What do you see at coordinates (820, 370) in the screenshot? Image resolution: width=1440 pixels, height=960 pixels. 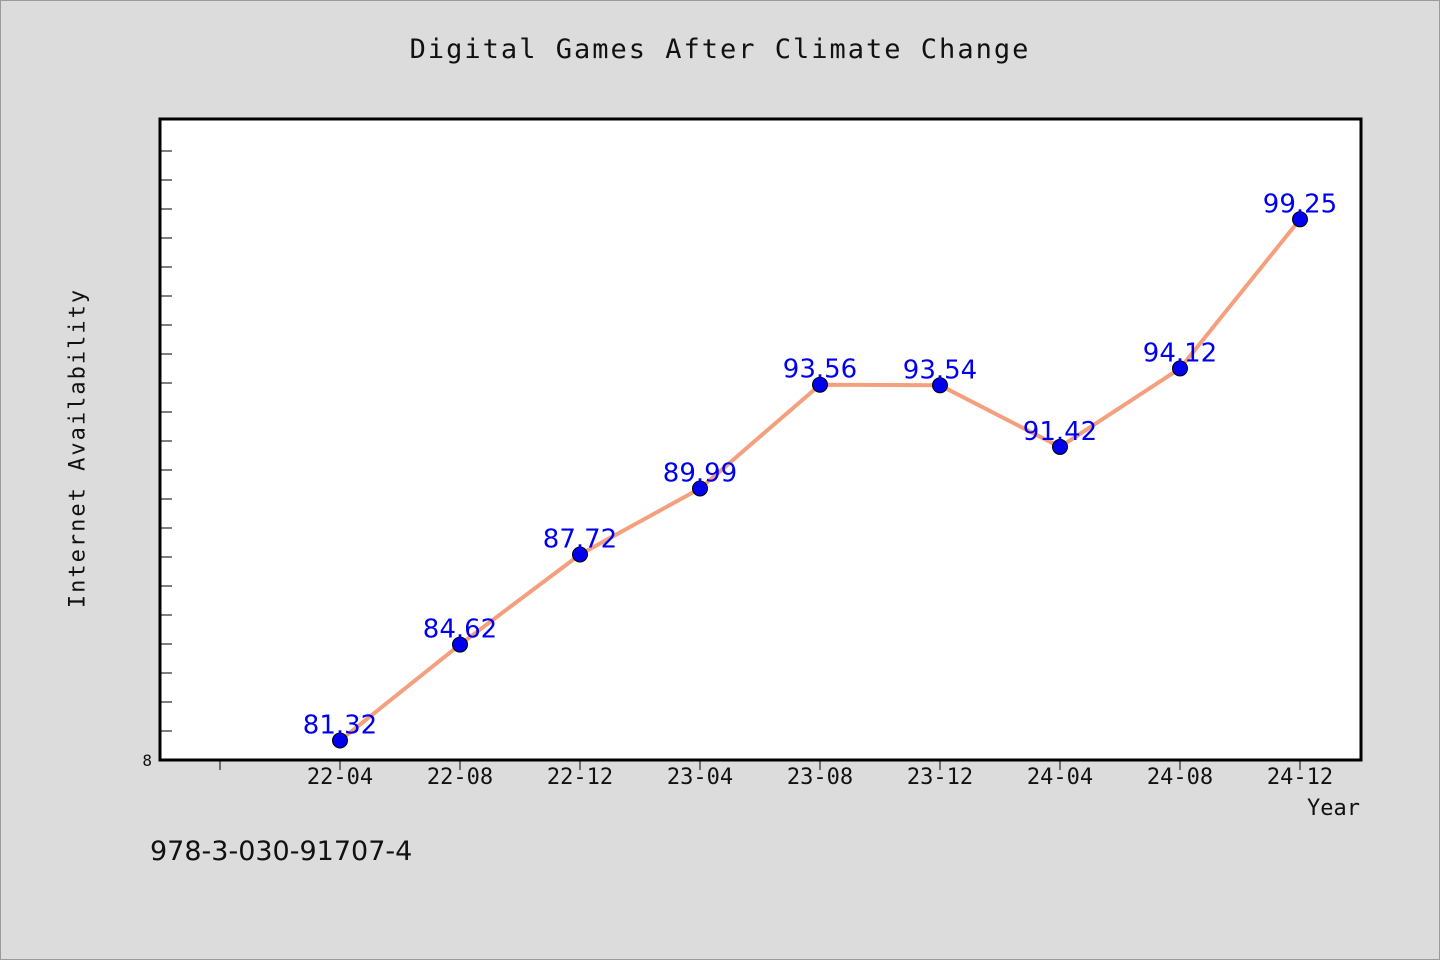 I see `data-label: 93.56` at bounding box center [820, 370].